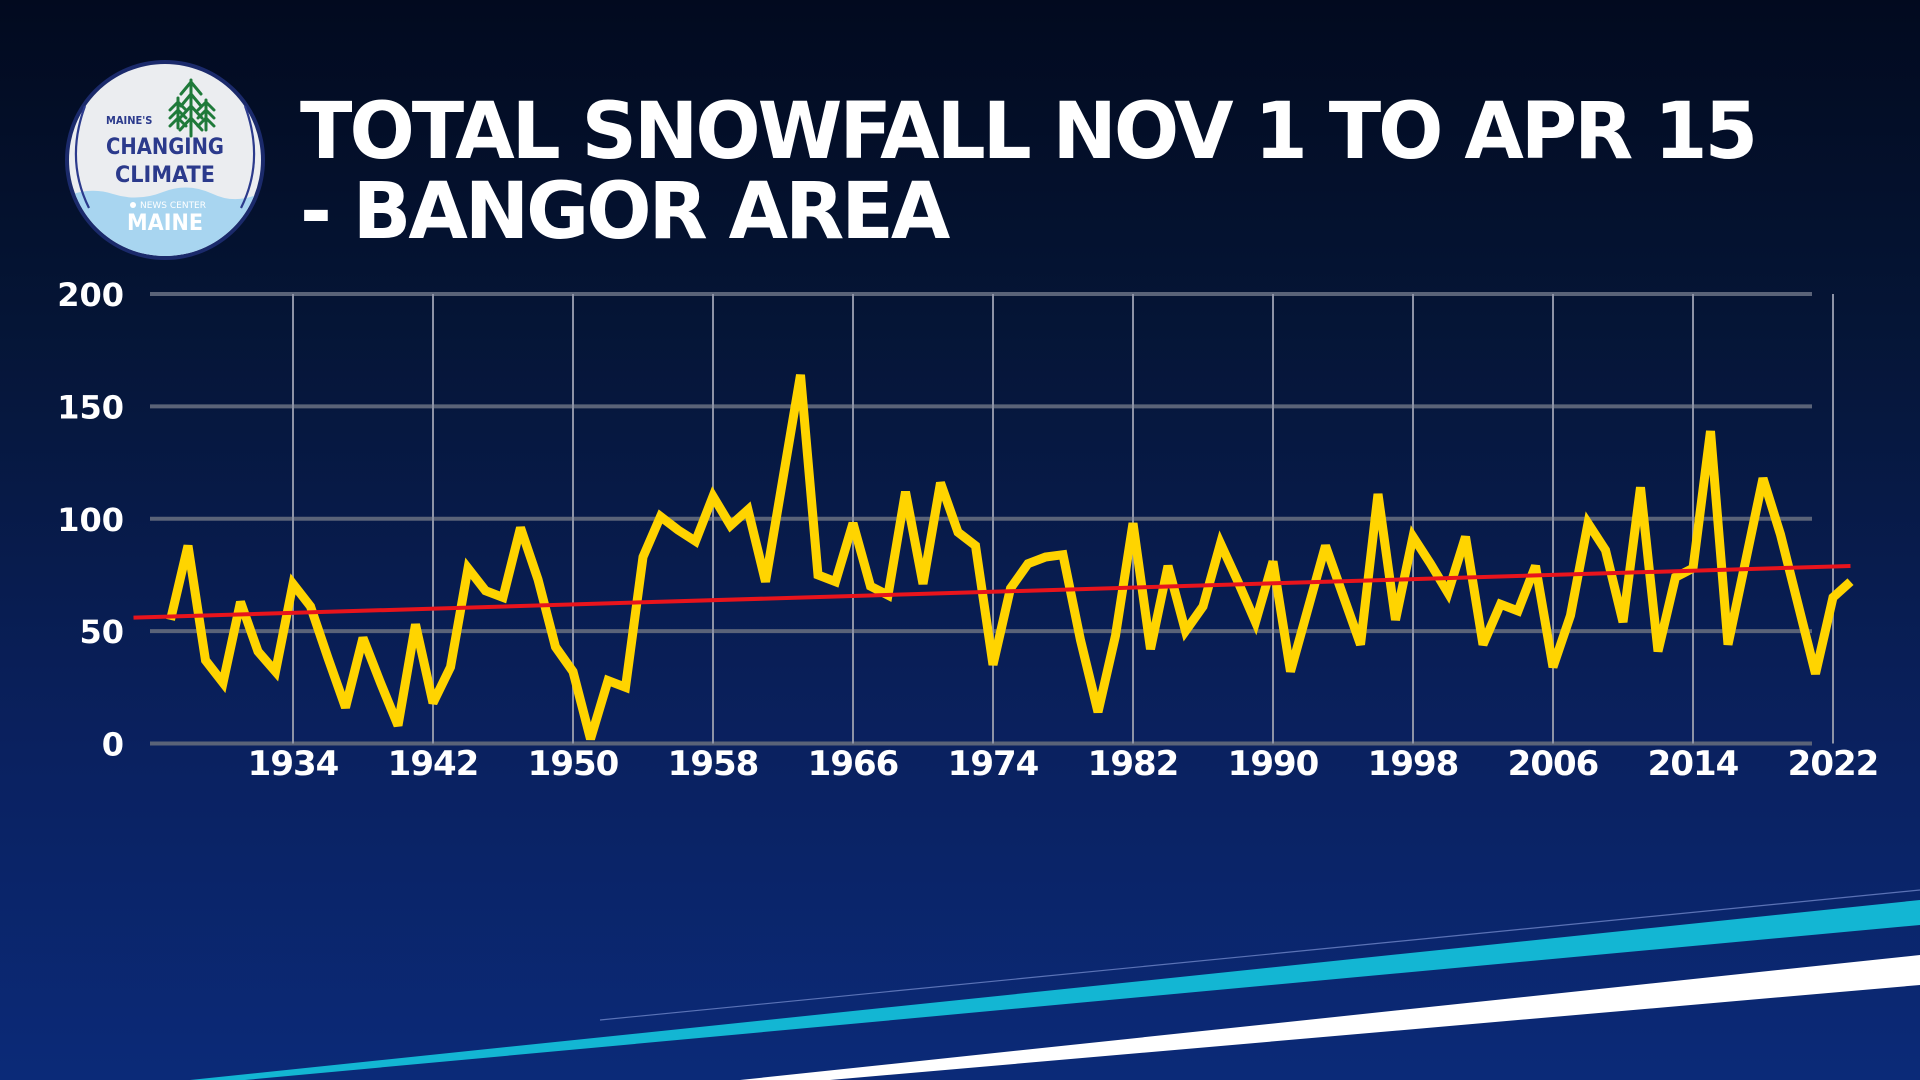 Image resolution: width=1920 pixels, height=1080 pixels. Describe the element at coordinates (625, 212) in the screenshot. I see `chart-title-line2: - BANGOR AREA` at that location.